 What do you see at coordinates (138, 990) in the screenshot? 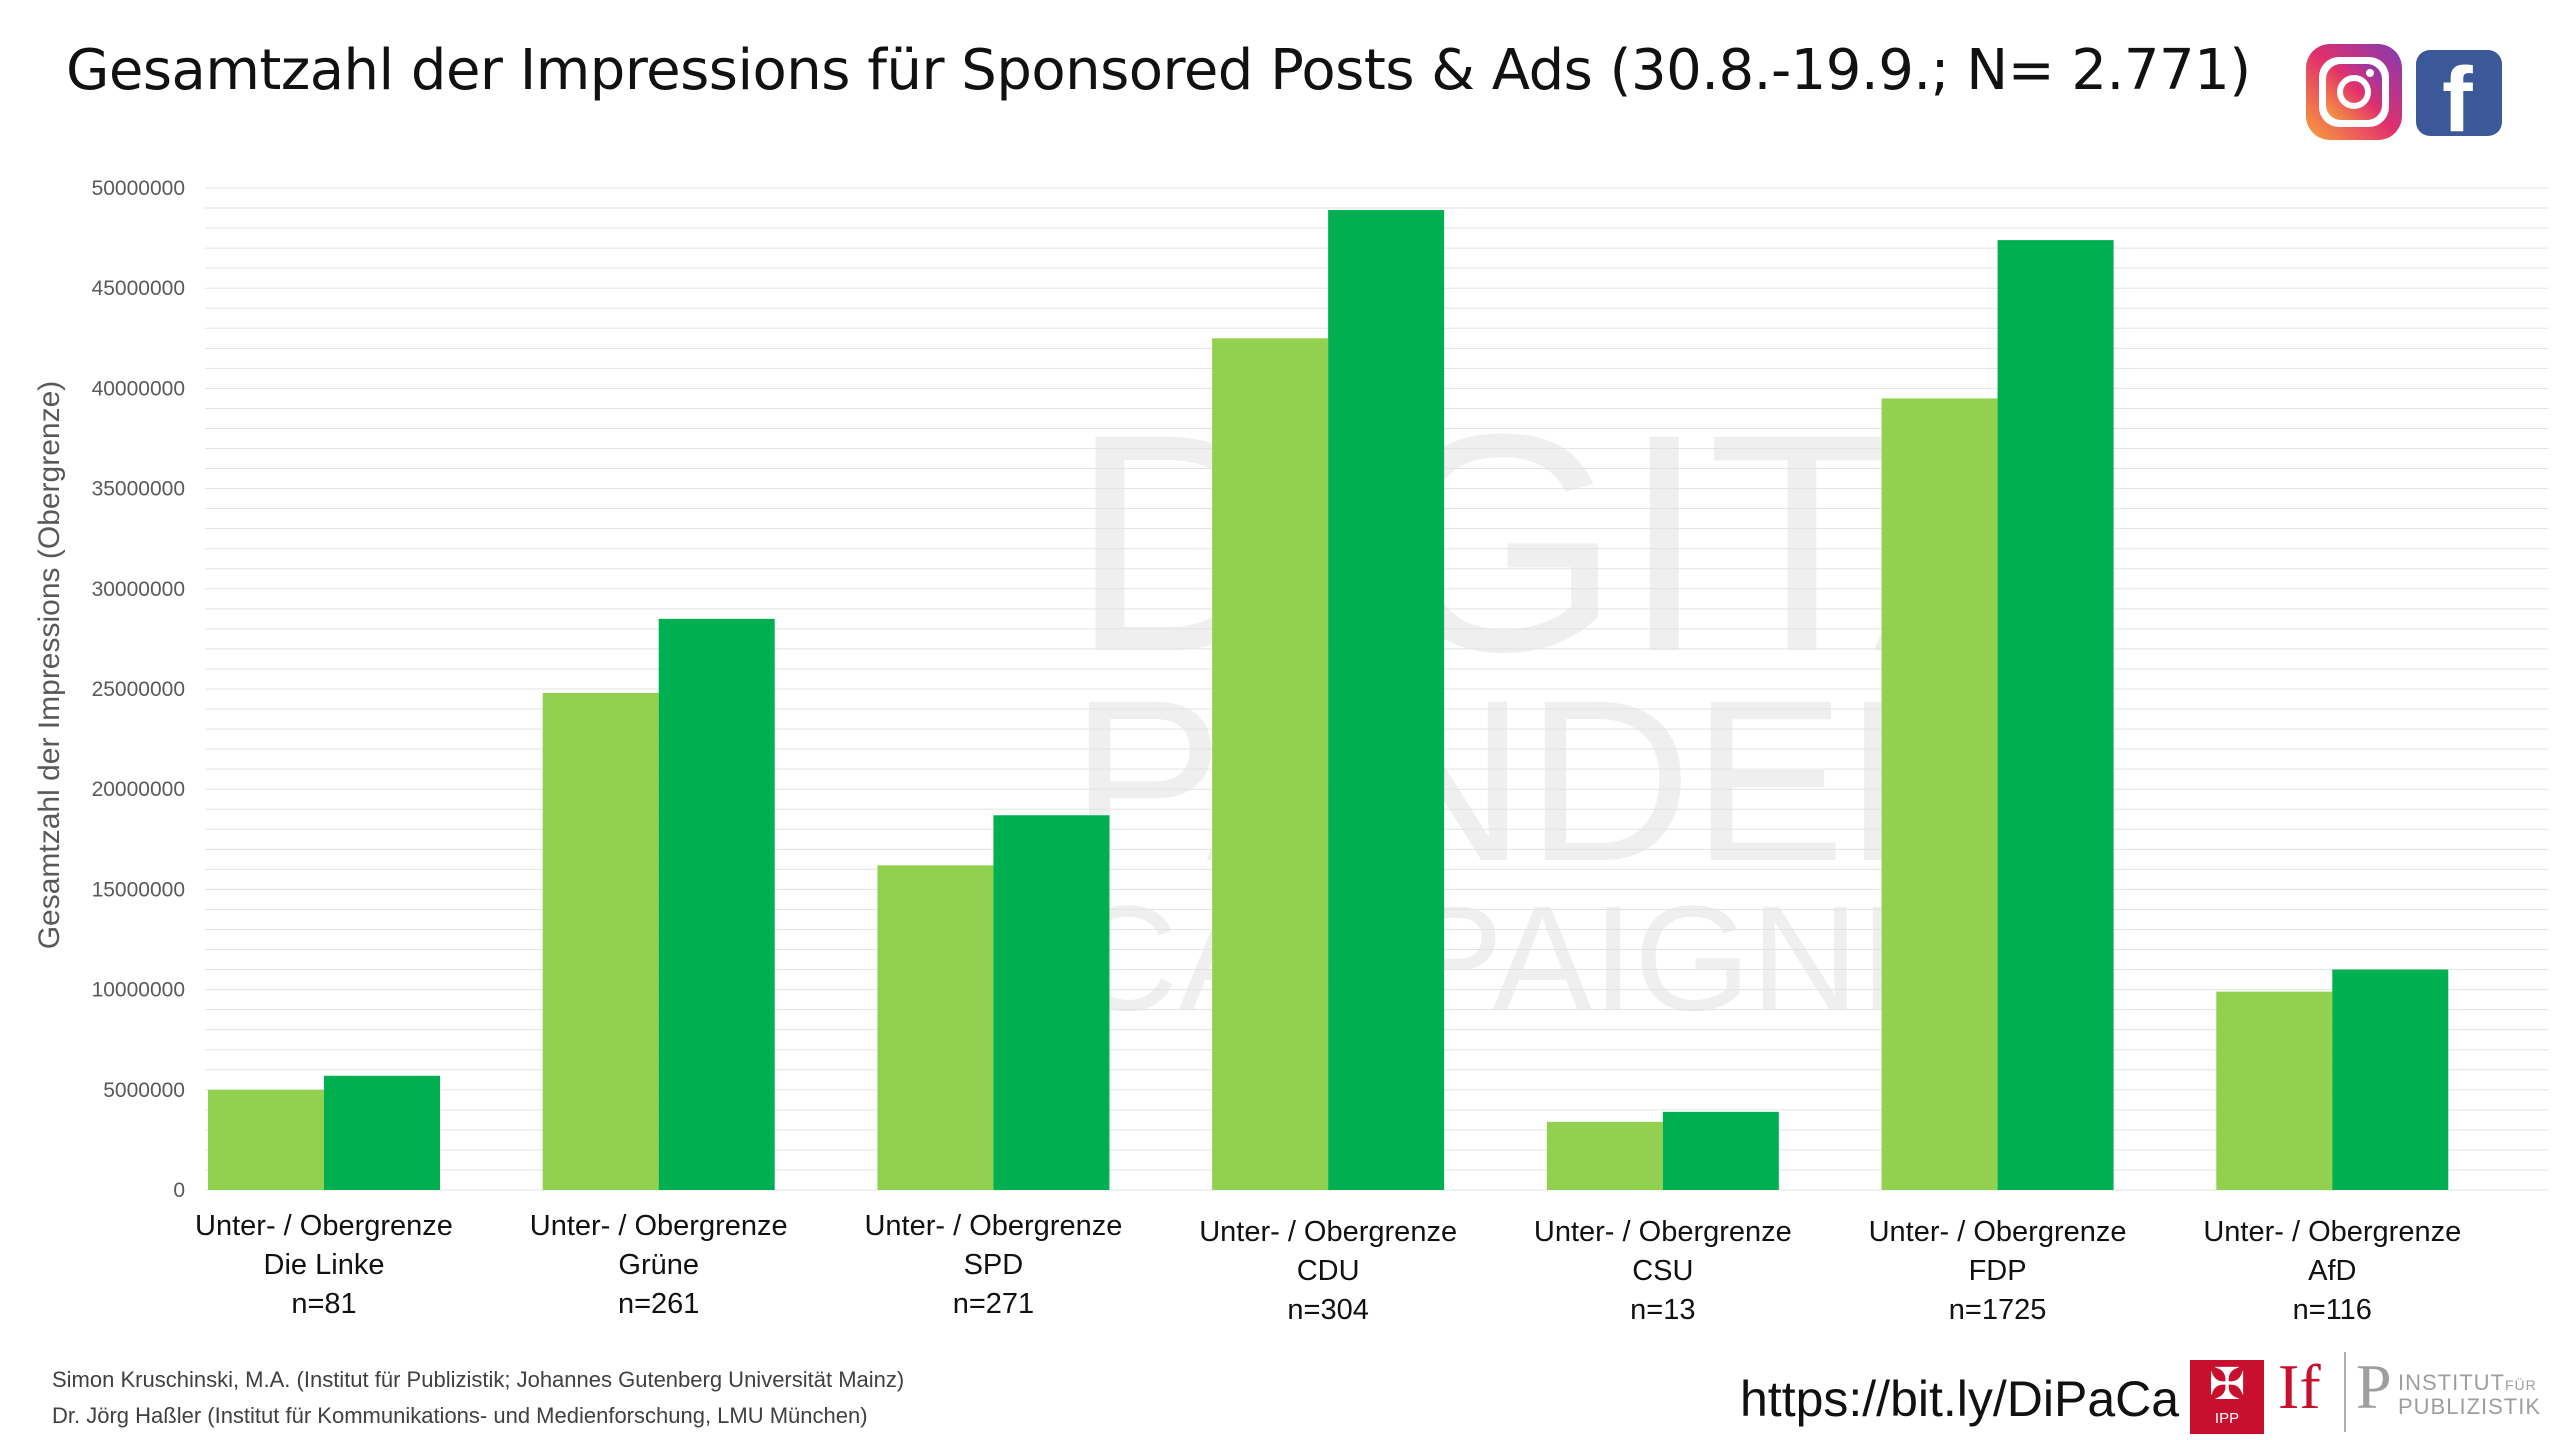
I see `y-tick-label: 10000000` at bounding box center [138, 990].